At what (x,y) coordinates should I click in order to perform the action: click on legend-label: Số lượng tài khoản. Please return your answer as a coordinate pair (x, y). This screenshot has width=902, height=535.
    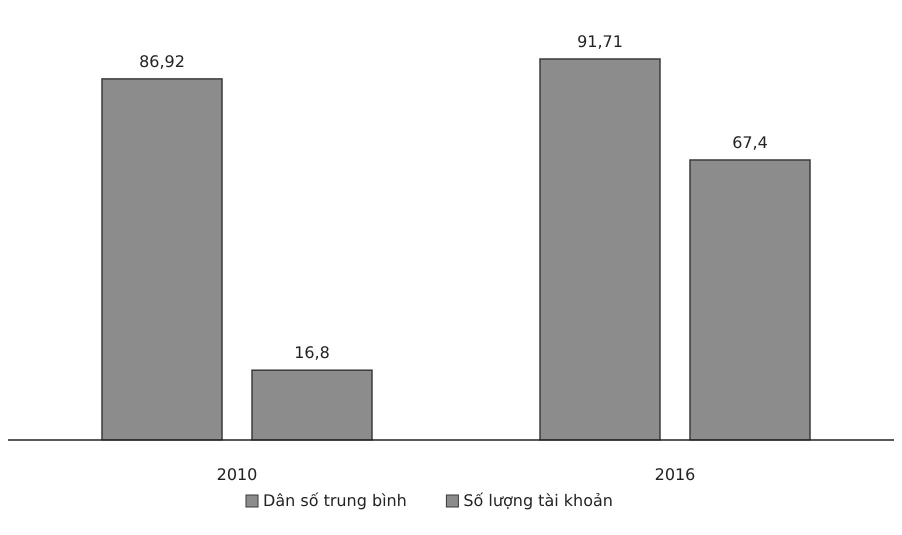
    Looking at the image, I should click on (538, 500).